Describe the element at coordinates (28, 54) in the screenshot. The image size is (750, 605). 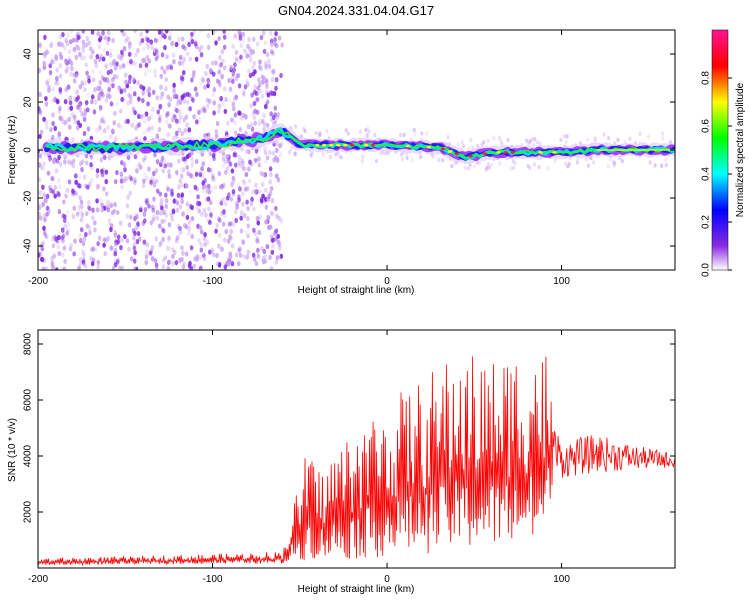
I see `y-tick-label: 40` at that location.